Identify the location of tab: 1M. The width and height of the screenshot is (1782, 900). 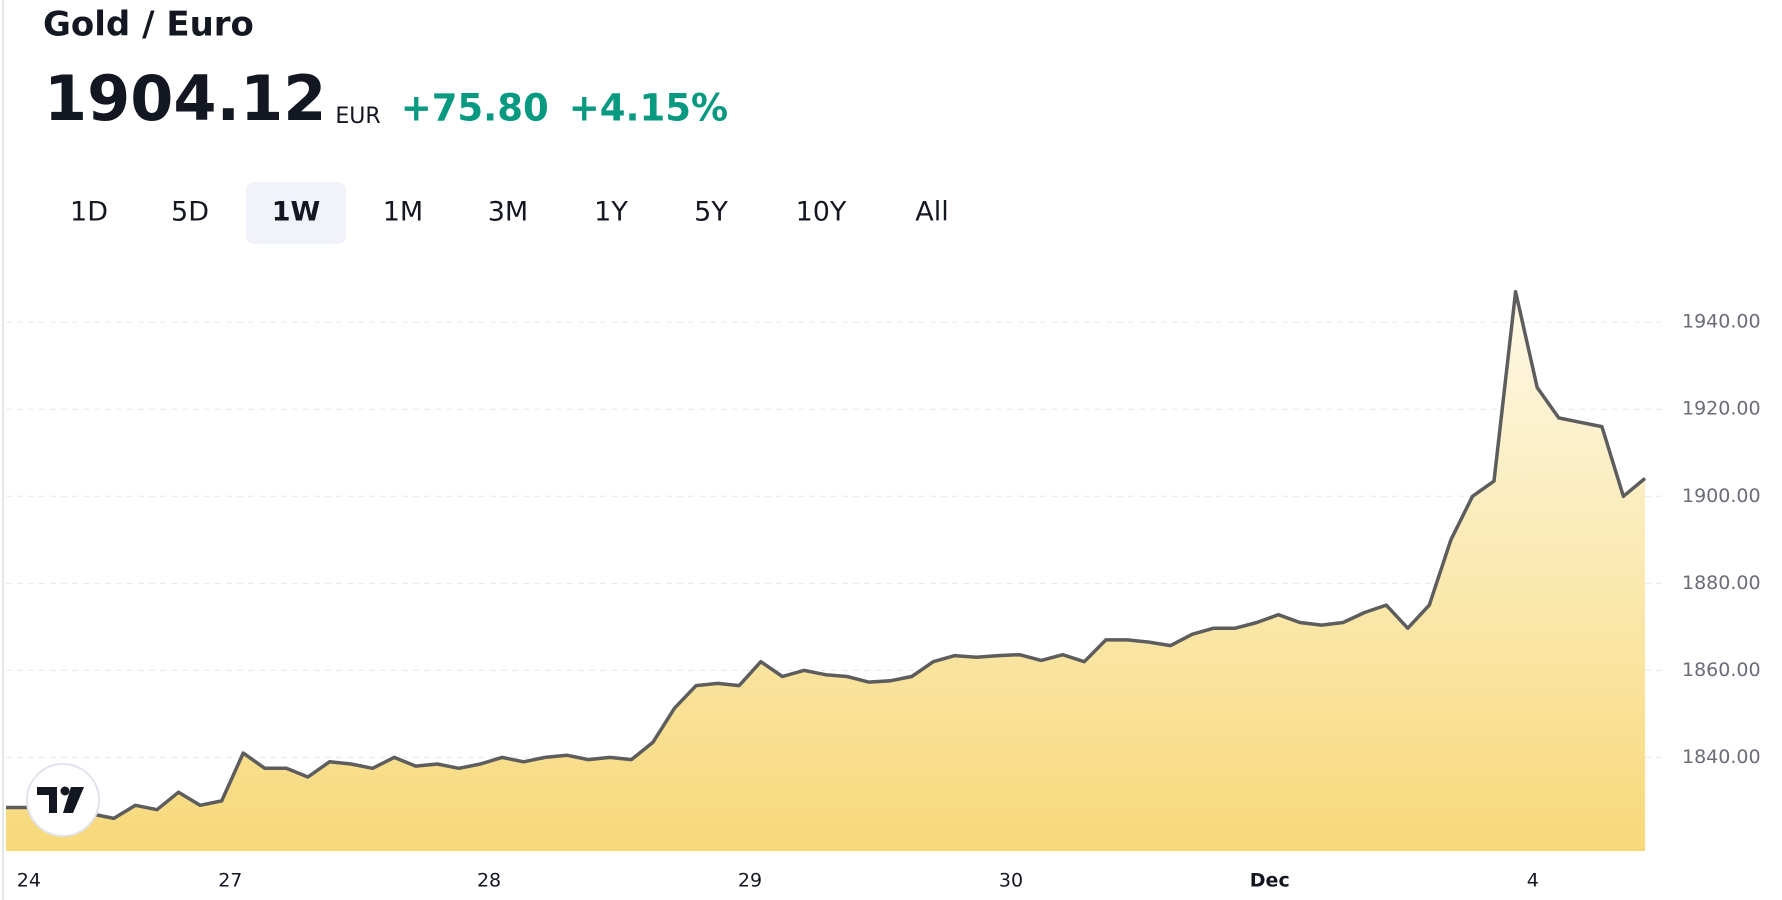
(403, 212).